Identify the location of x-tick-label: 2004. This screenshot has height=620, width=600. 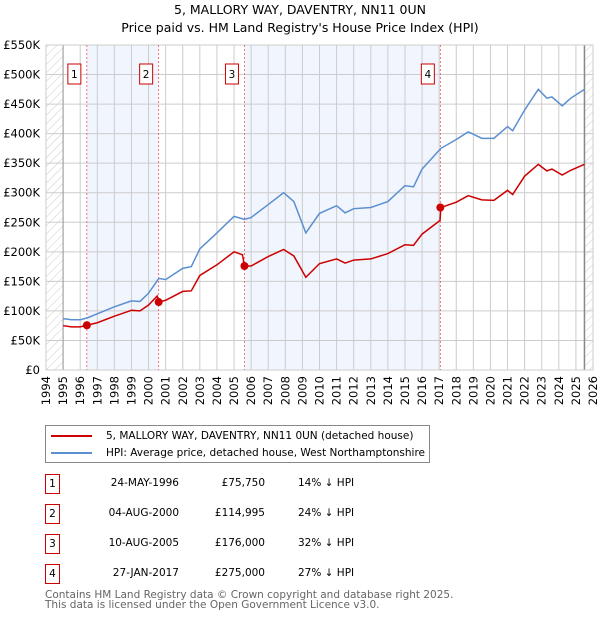
(217, 390).